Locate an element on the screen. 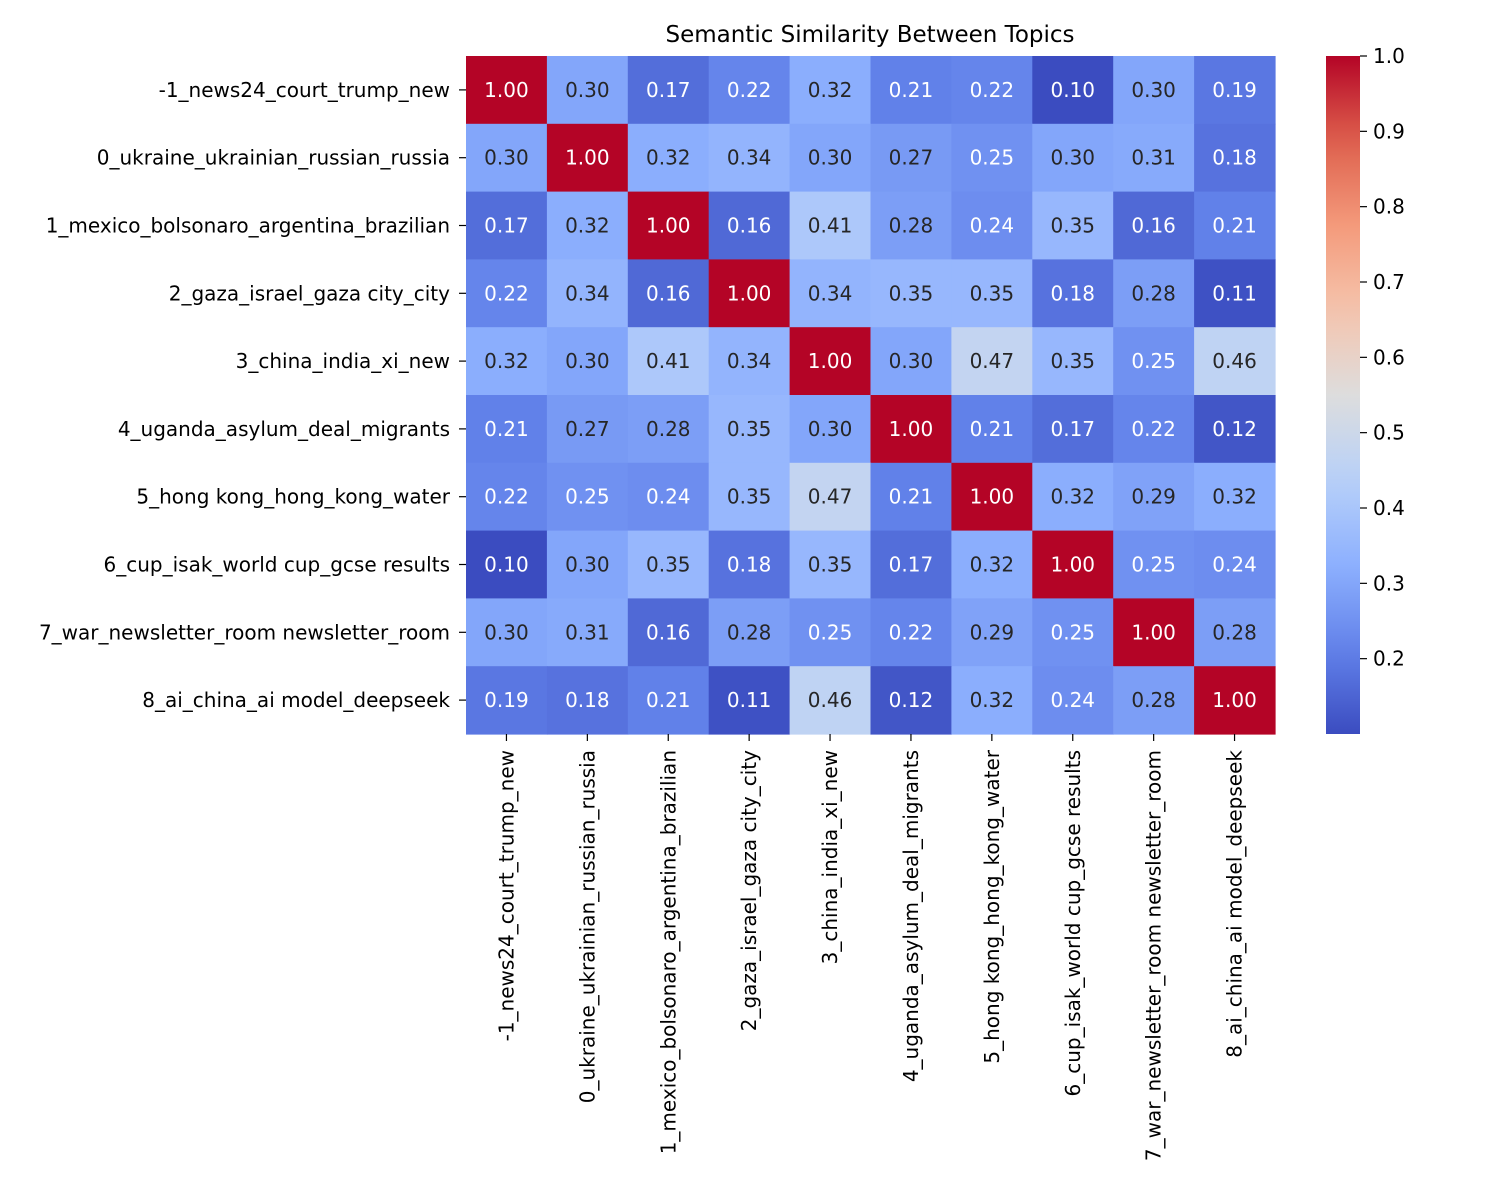  cell-annotation-6-2: 0.24 is located at coordinates (668, 497).